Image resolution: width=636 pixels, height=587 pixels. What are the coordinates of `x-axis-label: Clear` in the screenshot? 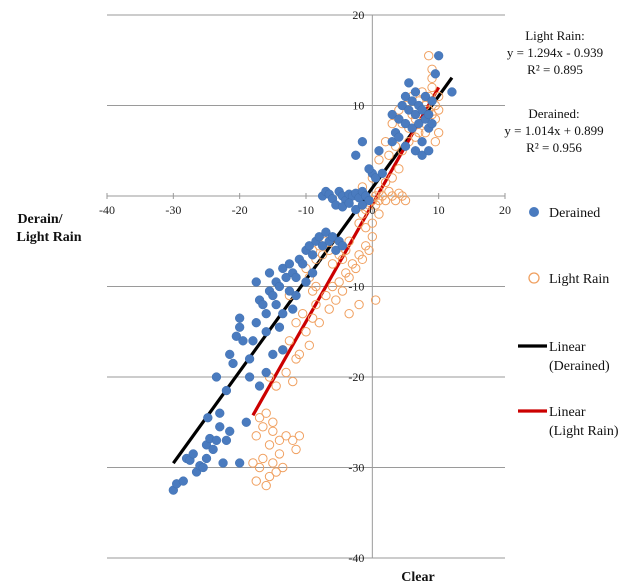 It's located at (417, 577).